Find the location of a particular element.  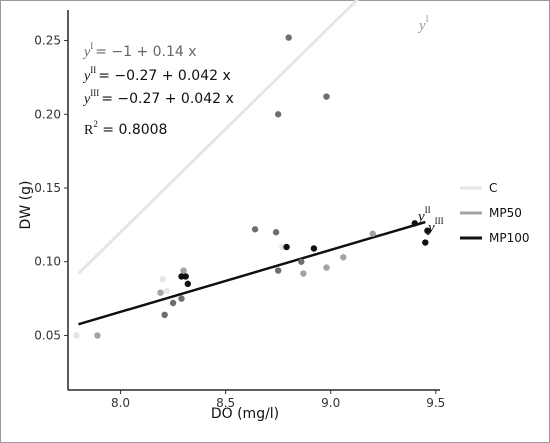

legend-label-mp50: MP50 is located at coordinates (505, 213).